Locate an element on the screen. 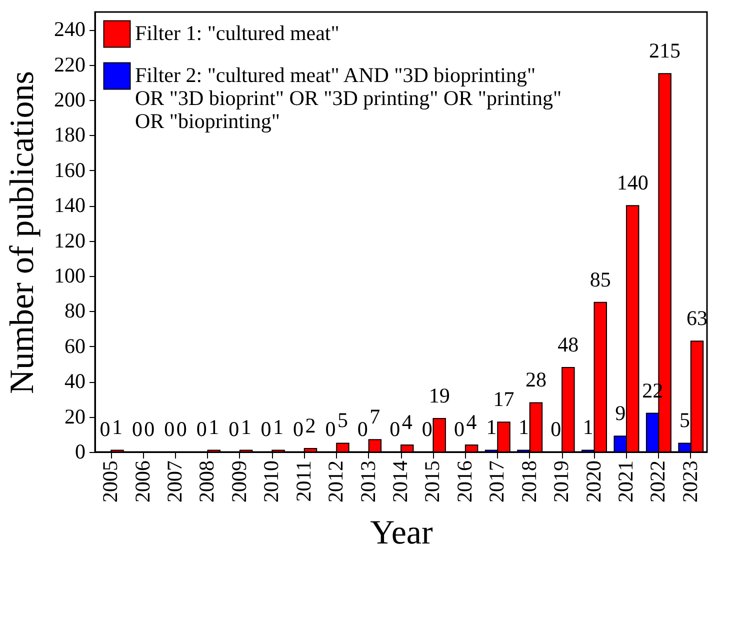 This screenshot has height=619, width=752. x-tick-label: 2019 is located at coordinates (561, 481).